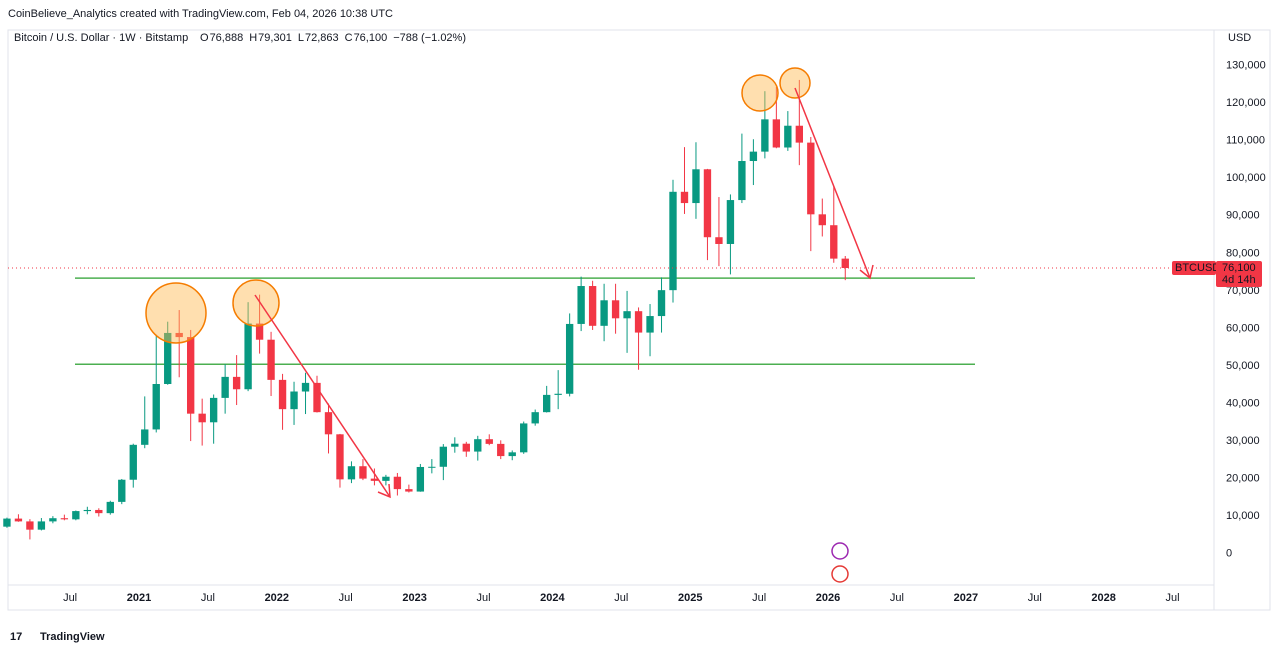  I want to click on y-tick-label: 80,000, so click(1243, 253).